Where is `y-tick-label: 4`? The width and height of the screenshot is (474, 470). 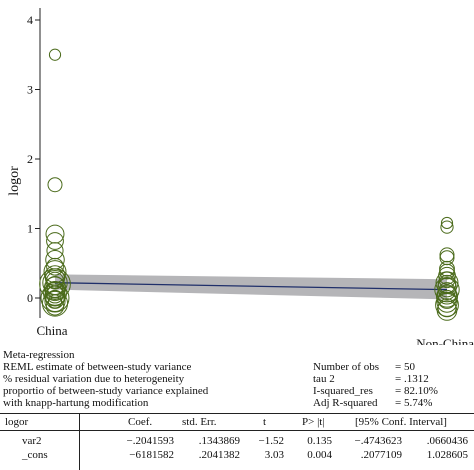 y-tick-label: 4 is located at coordinates (30, 20).